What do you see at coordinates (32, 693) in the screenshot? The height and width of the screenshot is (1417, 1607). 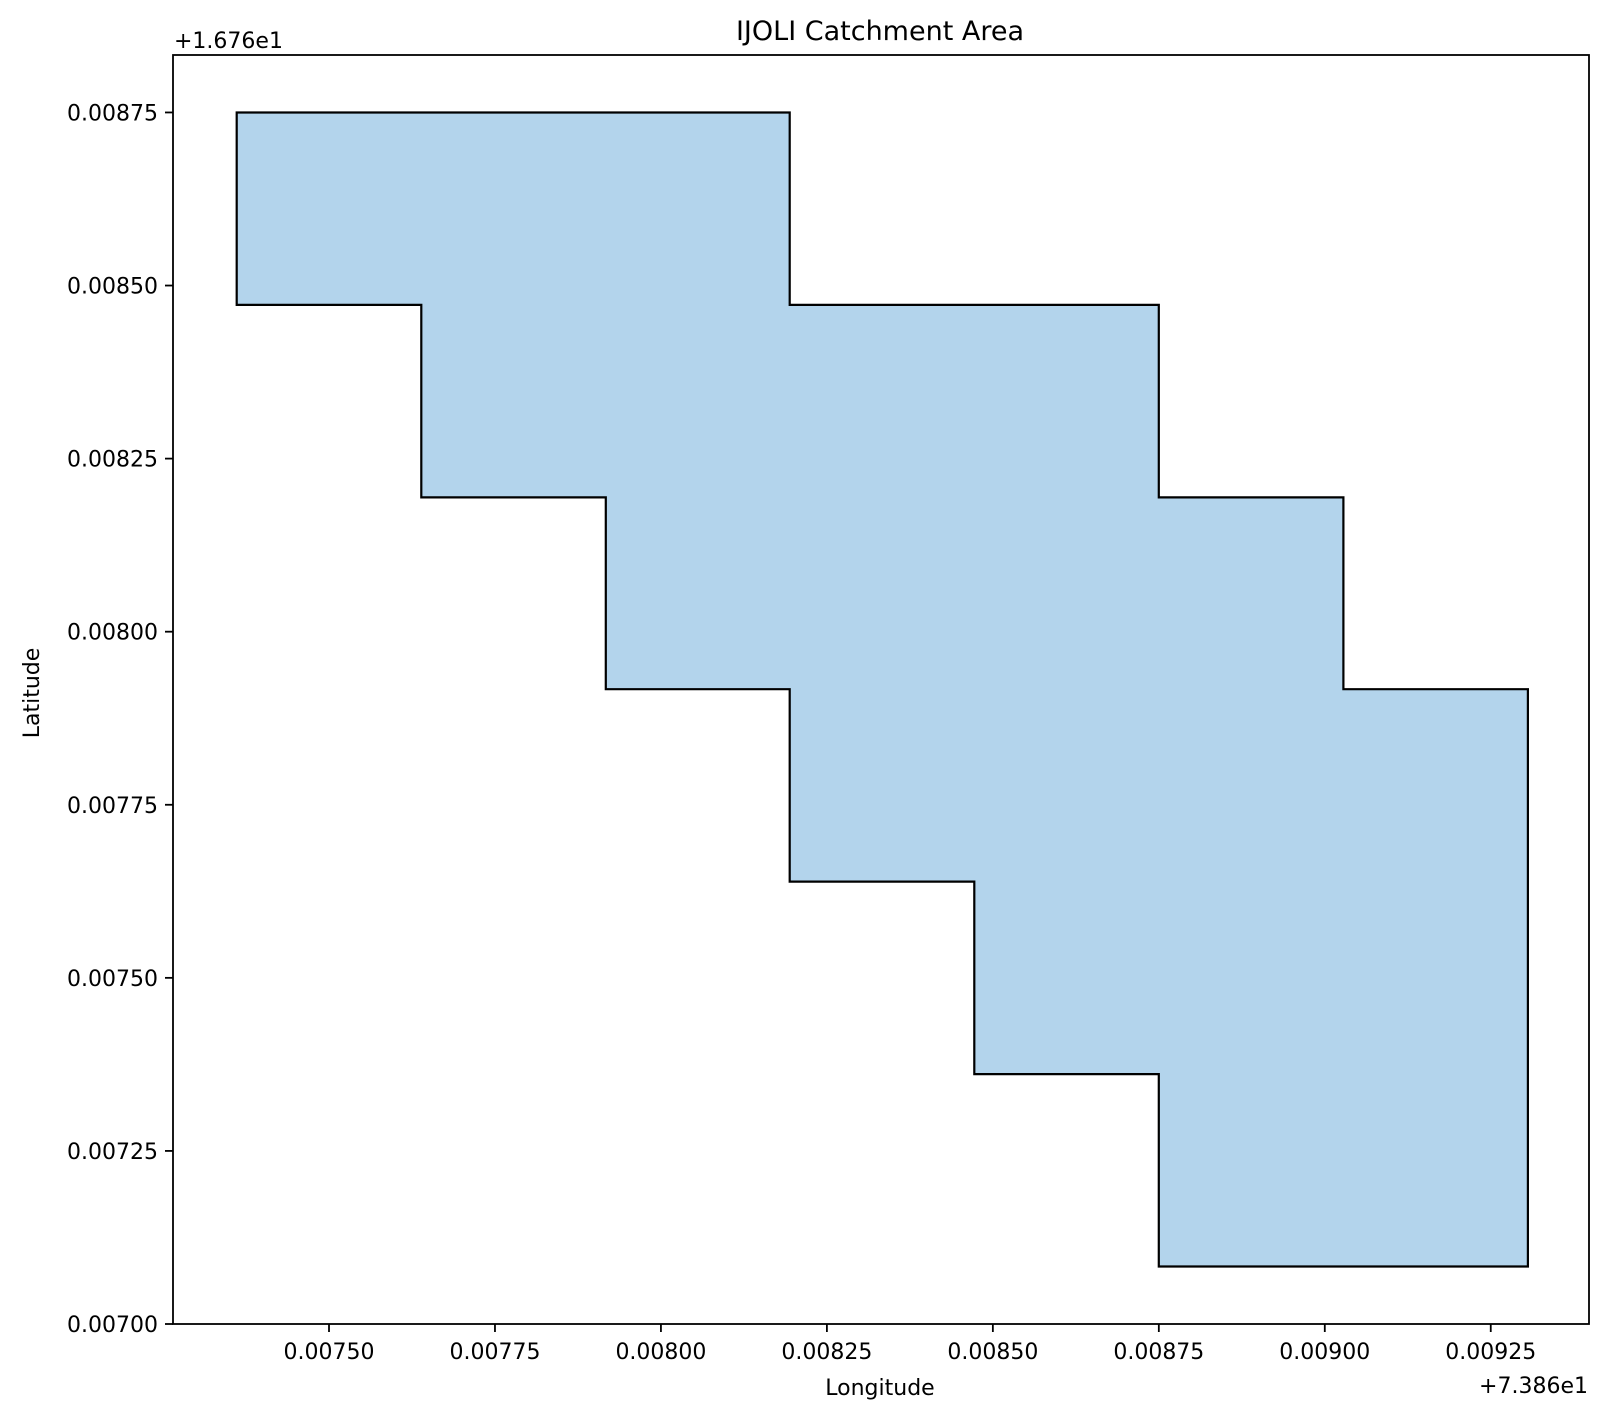 I see `y-axis-title: Latitude` at bounding box center [32, 693].